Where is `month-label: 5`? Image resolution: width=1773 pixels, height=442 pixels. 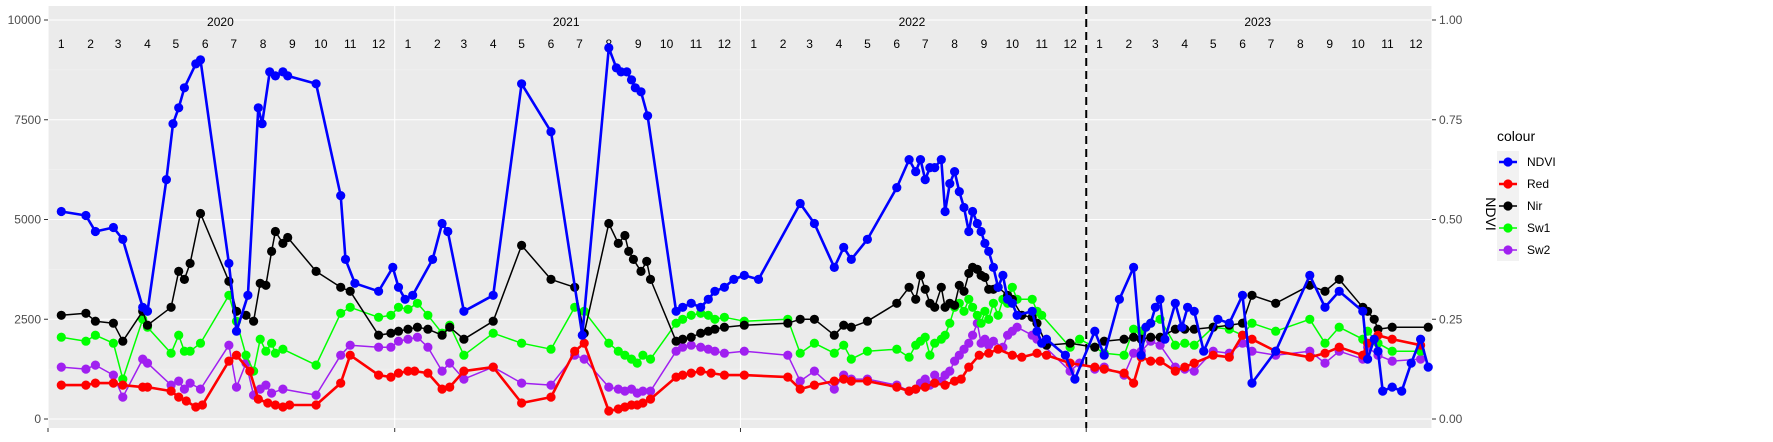
month-label: 5 is located at coordinates (1213, 44).